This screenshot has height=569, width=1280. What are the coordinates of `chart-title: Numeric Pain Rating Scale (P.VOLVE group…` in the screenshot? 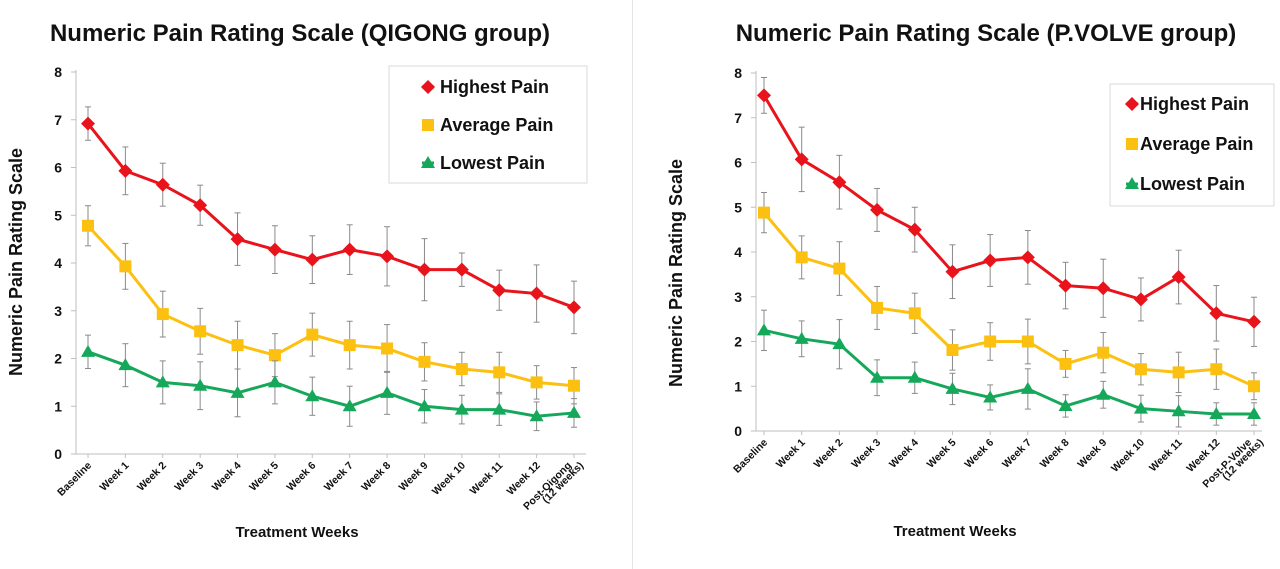 It's located at (986, 33).